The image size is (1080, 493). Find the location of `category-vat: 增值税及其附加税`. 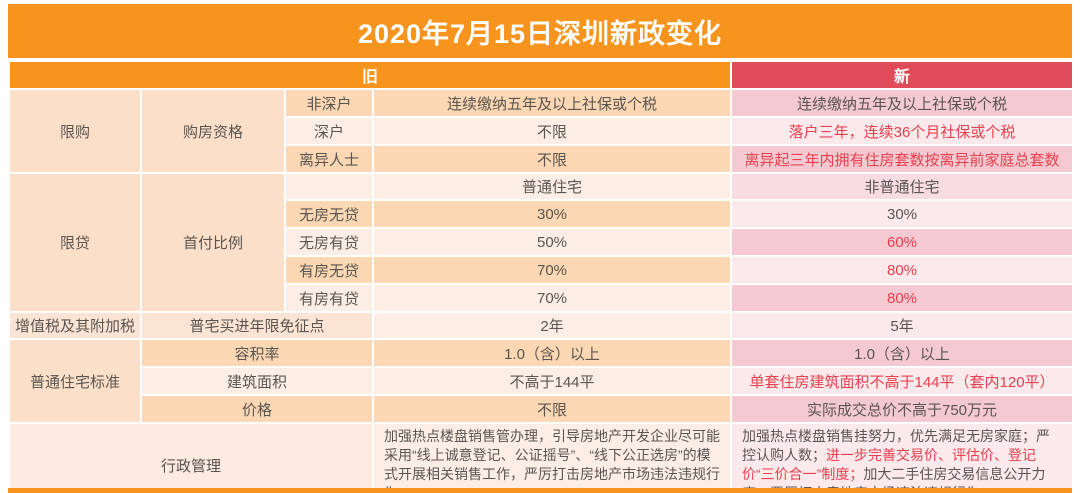

category-vat: 增值税及其附加税 is located at coordinates (75, 325).